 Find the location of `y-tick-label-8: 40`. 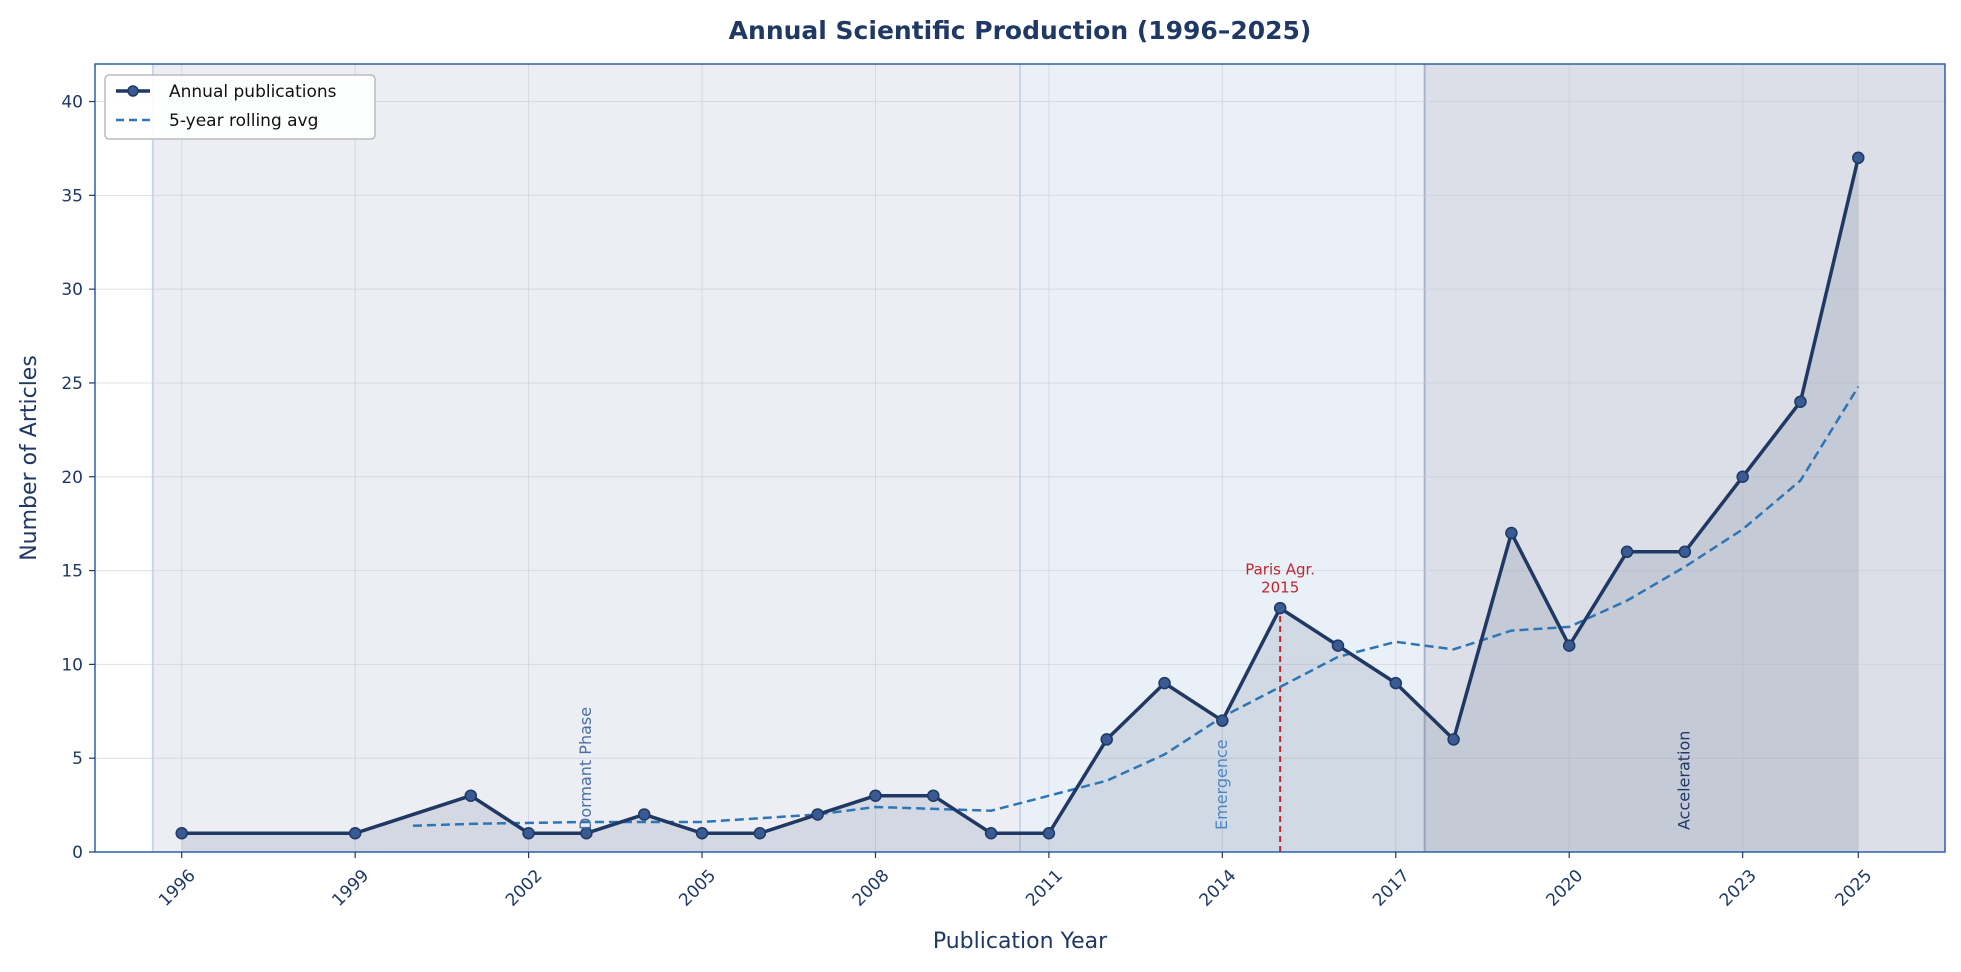

y-tick-label-8: 40 is located at coordinates (72, 103).